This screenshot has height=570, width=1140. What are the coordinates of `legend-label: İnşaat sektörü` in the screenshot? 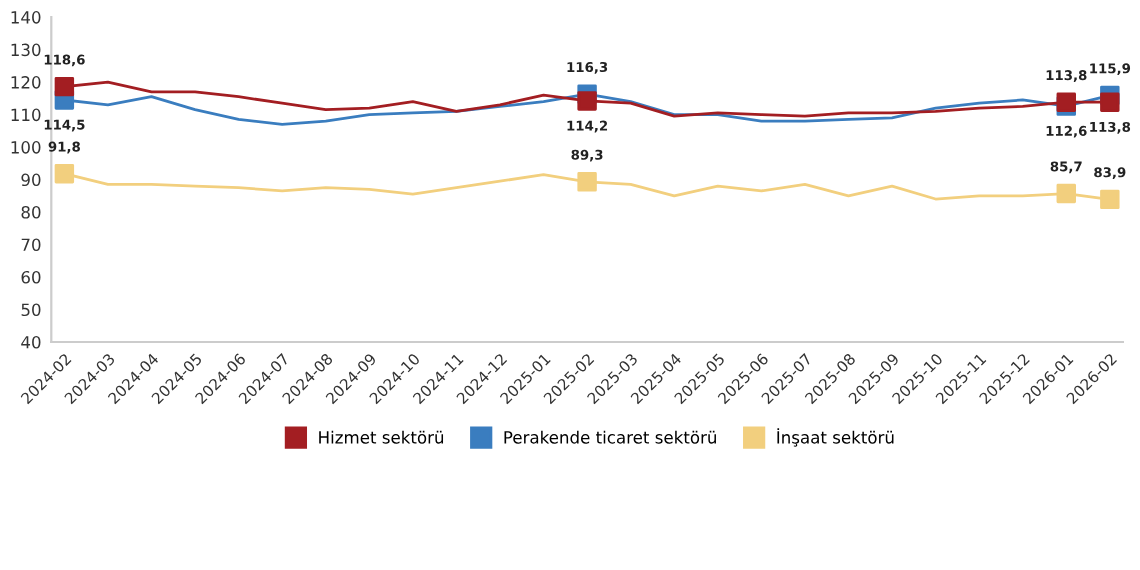 It's located at (835, 437).